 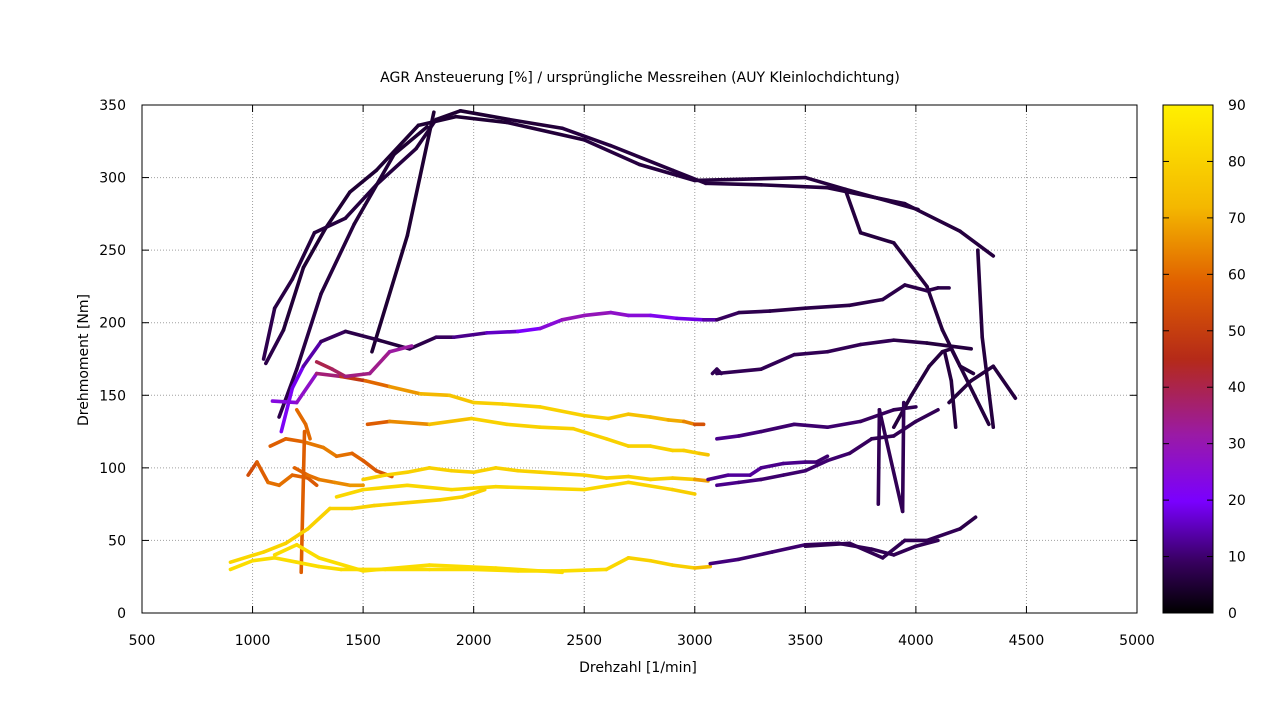 I want to click on y-axis-label: Drehmoment [Nm], so click(x=84, y=360).